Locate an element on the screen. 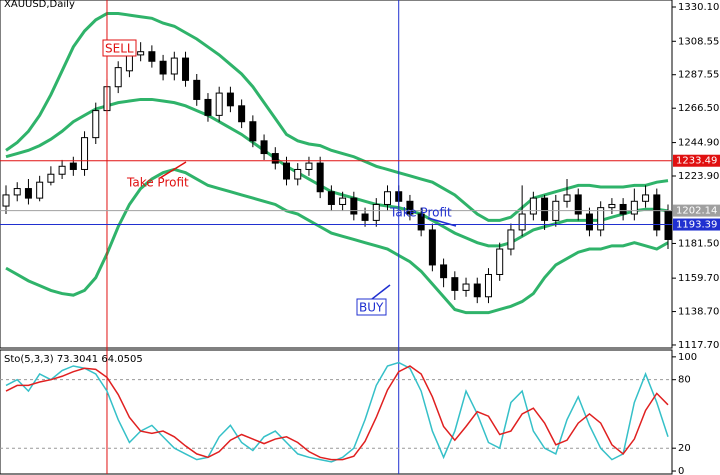 The image size is (720, 475). y-tick-label: 1117.70 is located at coordinates (698, 345).